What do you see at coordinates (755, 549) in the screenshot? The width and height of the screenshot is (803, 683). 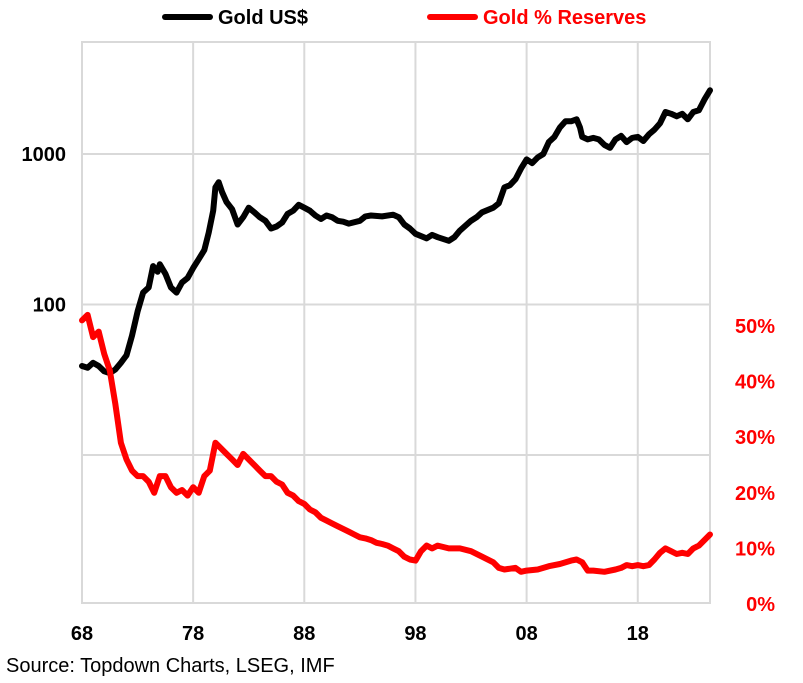 I see `right-tick-label: 10%` at bounding box center [755, 549].